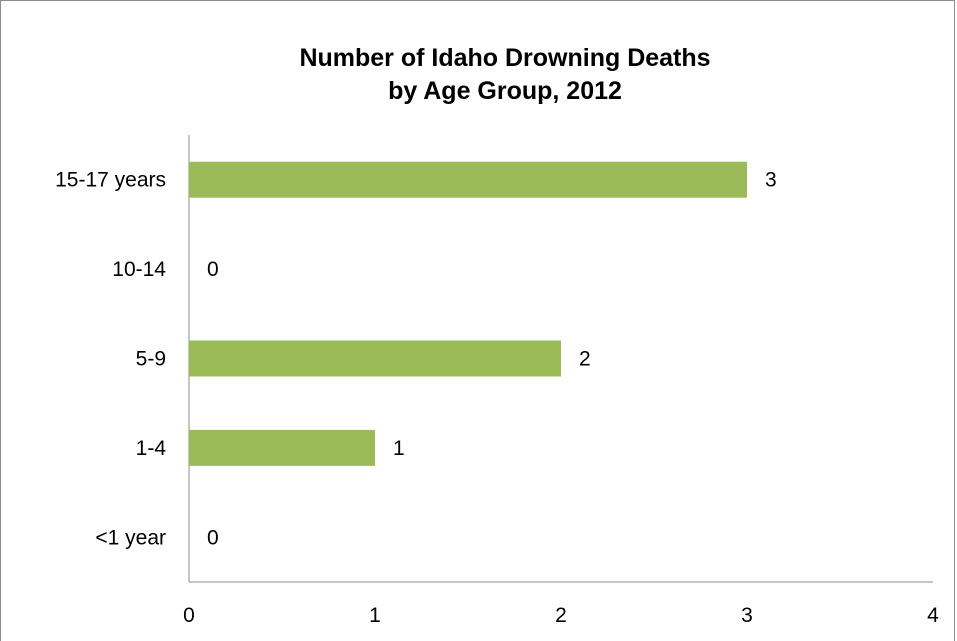  Describe the element at coordinates (189, 615) in the screenshot. I see `x-tick-label-0: 0` at that location.